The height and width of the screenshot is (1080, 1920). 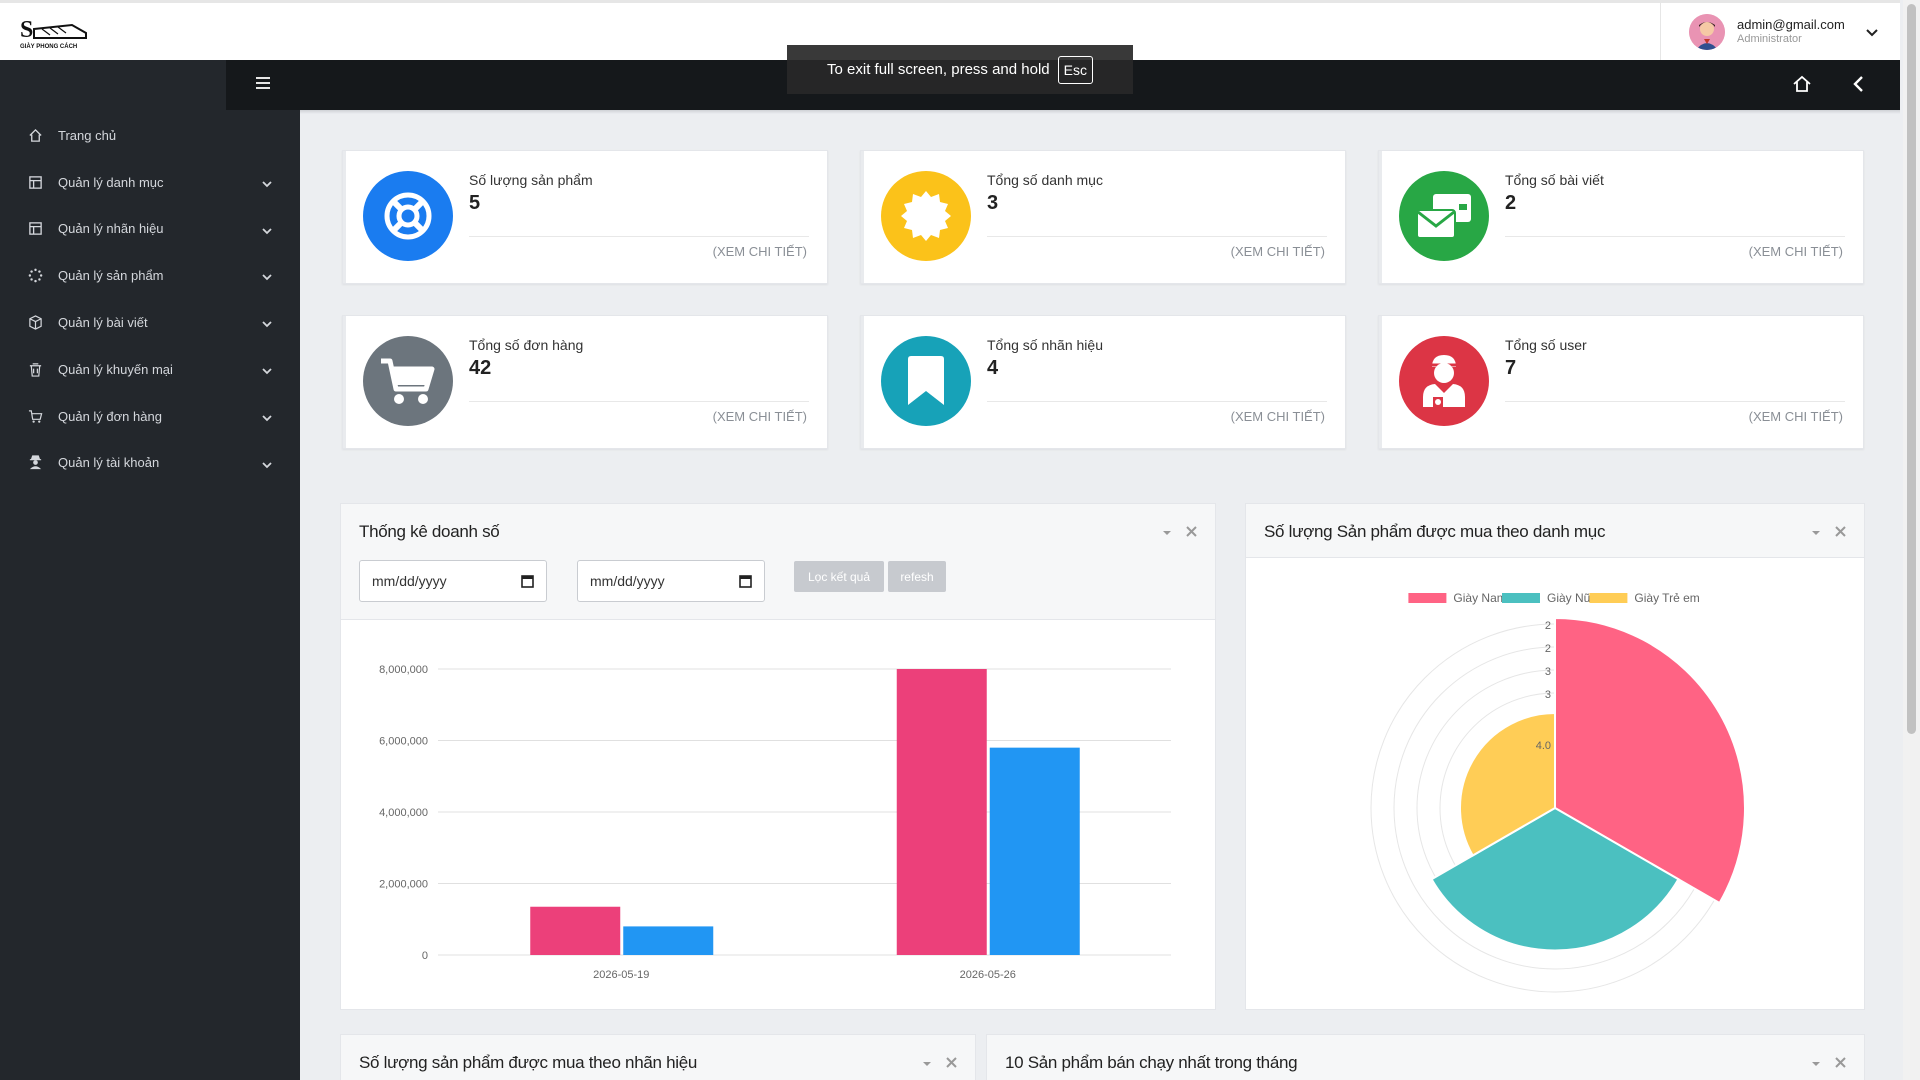 What do you see at coordinates (1554, 180) in the screenshot?
I see `stat-label: Tổng số bài viết` at bounding box center [1554, 180].